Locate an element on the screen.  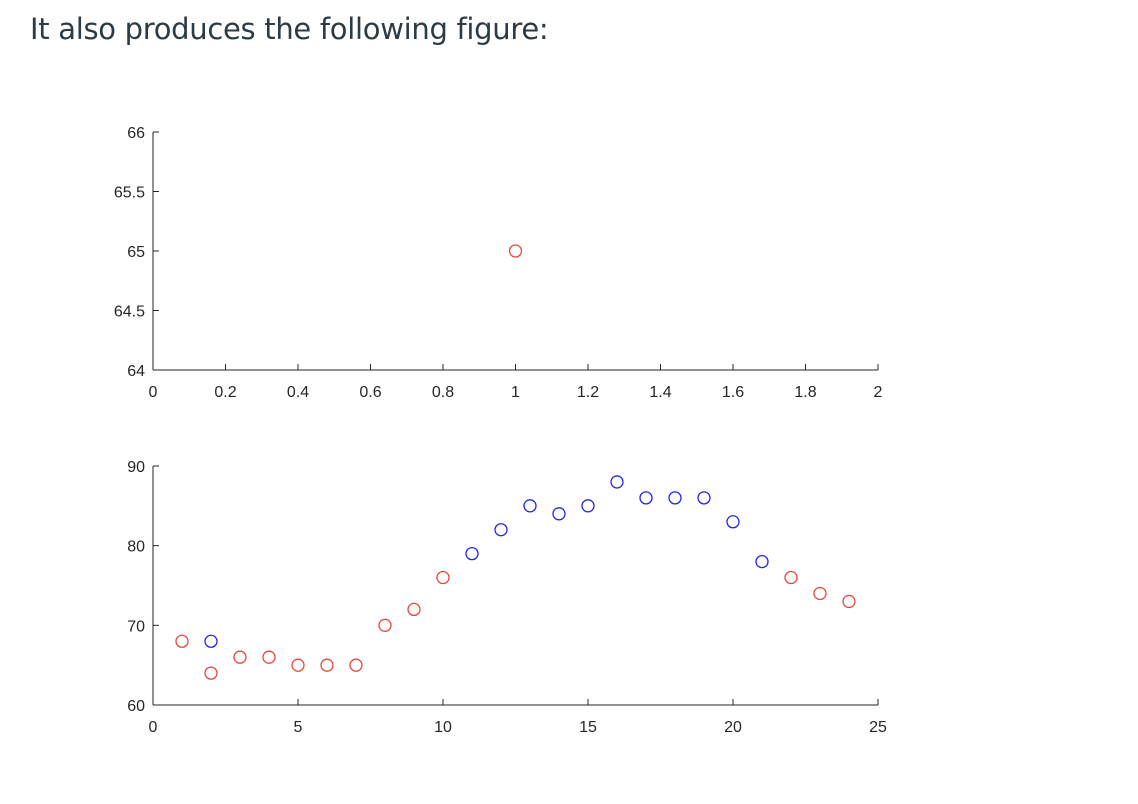
bottom-y-tick-label: 80 is located at coordinates (136, 547).